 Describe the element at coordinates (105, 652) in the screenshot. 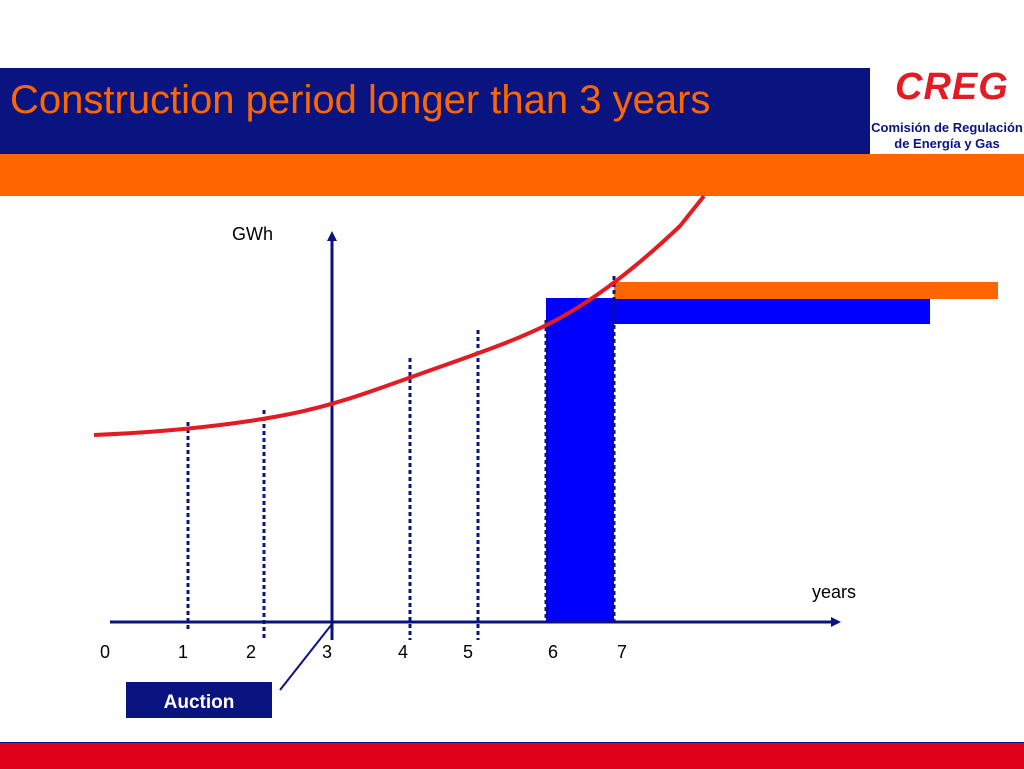

I see `tick-0: 0` at that location.